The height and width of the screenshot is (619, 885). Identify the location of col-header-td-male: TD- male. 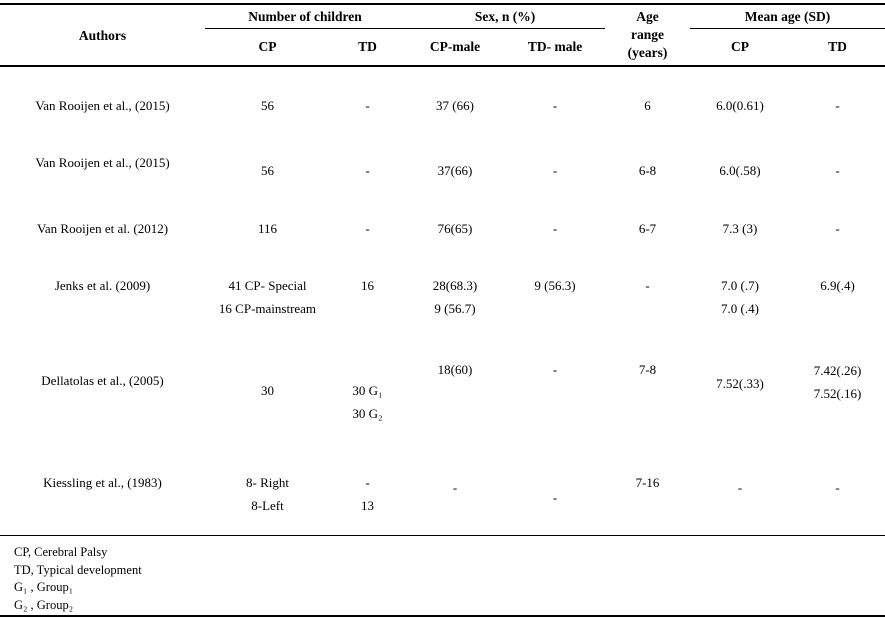
(555, 47).